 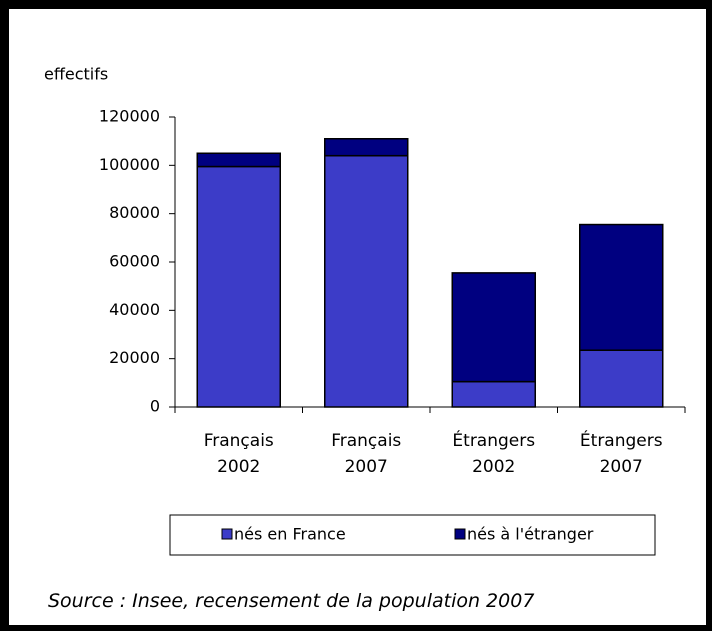 What do you see at coordinates (129, 164) in the screenshot?
I see `y-tick-label: 100000` at bounding box center [129, 164].